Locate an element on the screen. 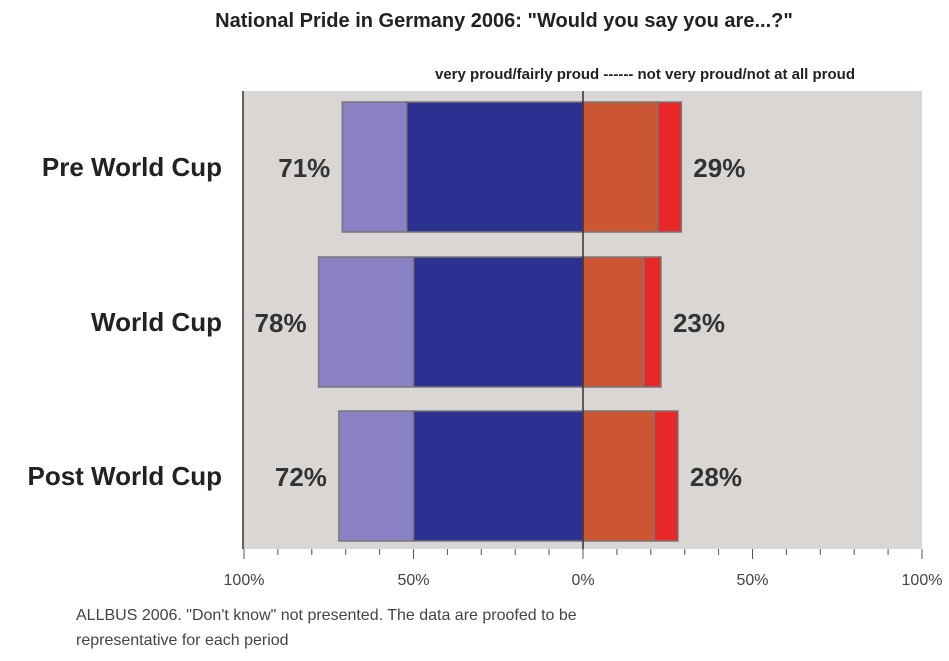  right-total-label: 23% is located at coordinates (699, 323).